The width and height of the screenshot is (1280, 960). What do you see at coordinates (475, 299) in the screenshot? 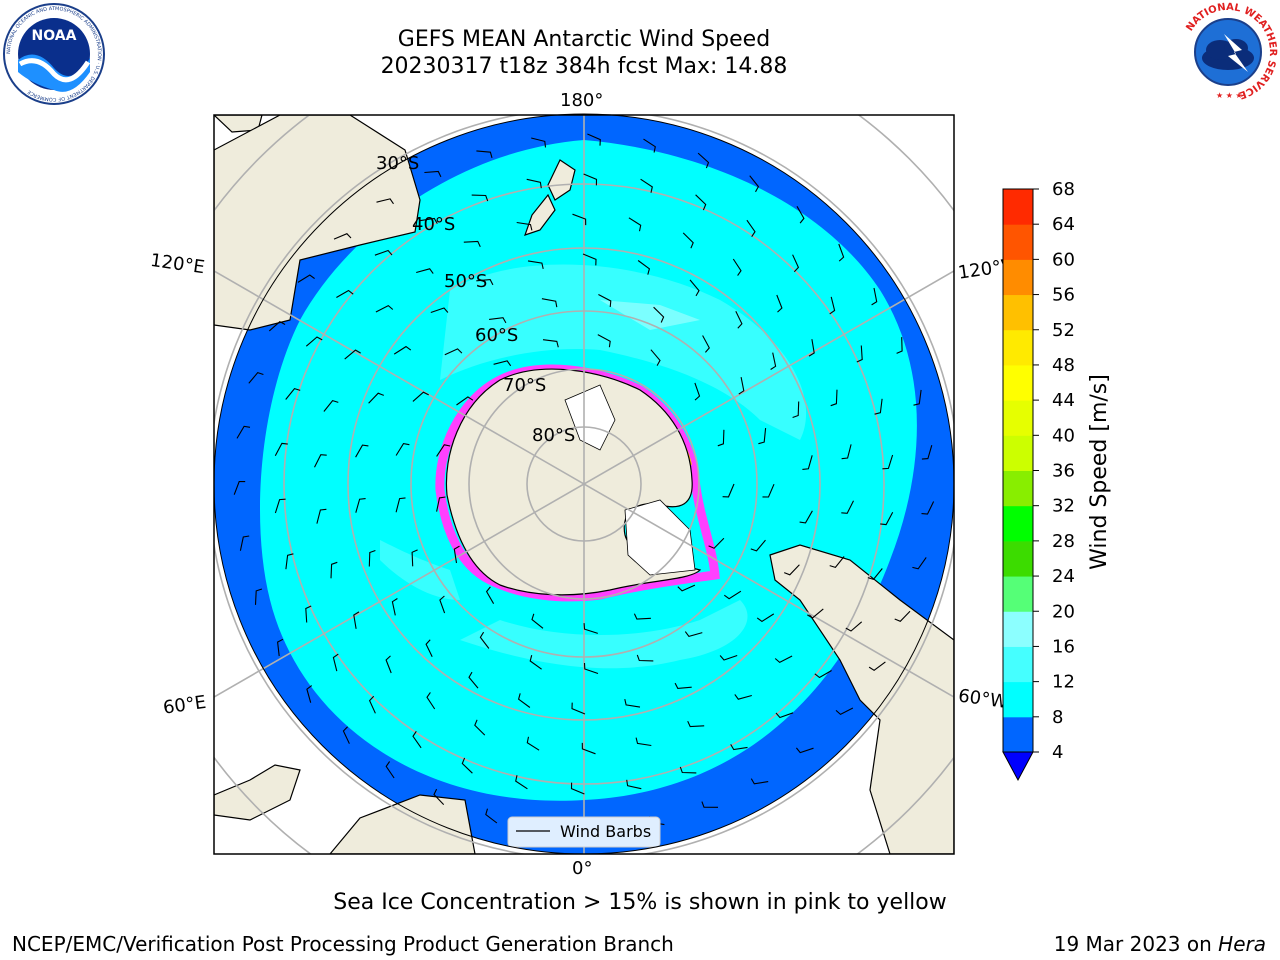
I see `latitude-labels: 30°S 40°S 50°S 60°S 70°S 80°S` at bounding box center [475, 299].